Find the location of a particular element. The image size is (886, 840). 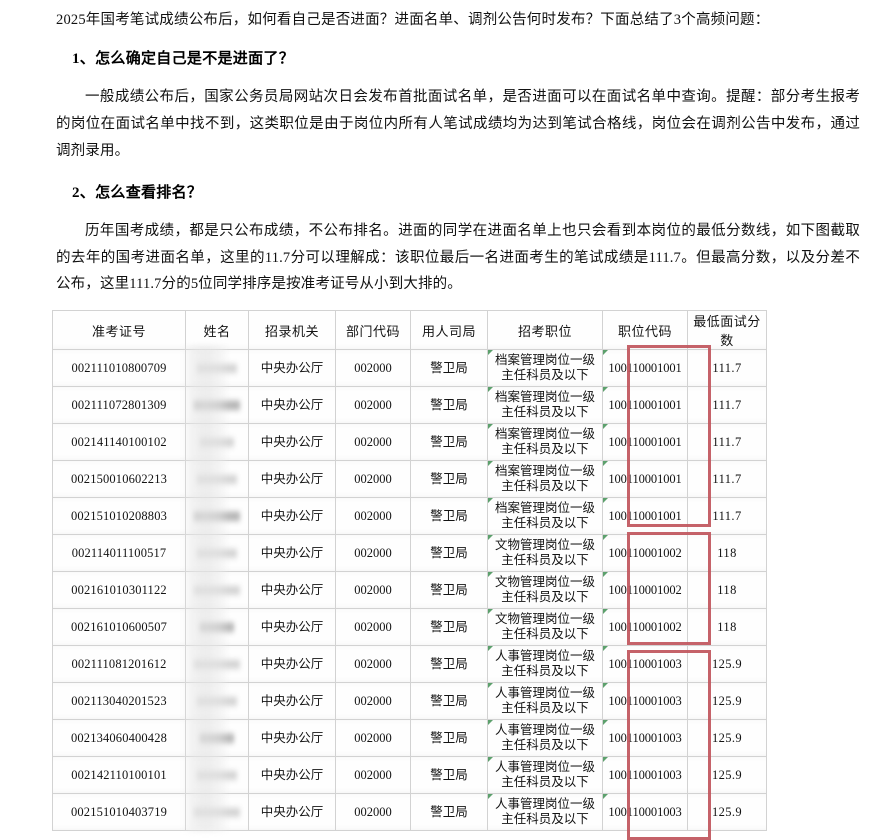

column-header-bureau: 用人司局 is located at coordinates (449, 330).